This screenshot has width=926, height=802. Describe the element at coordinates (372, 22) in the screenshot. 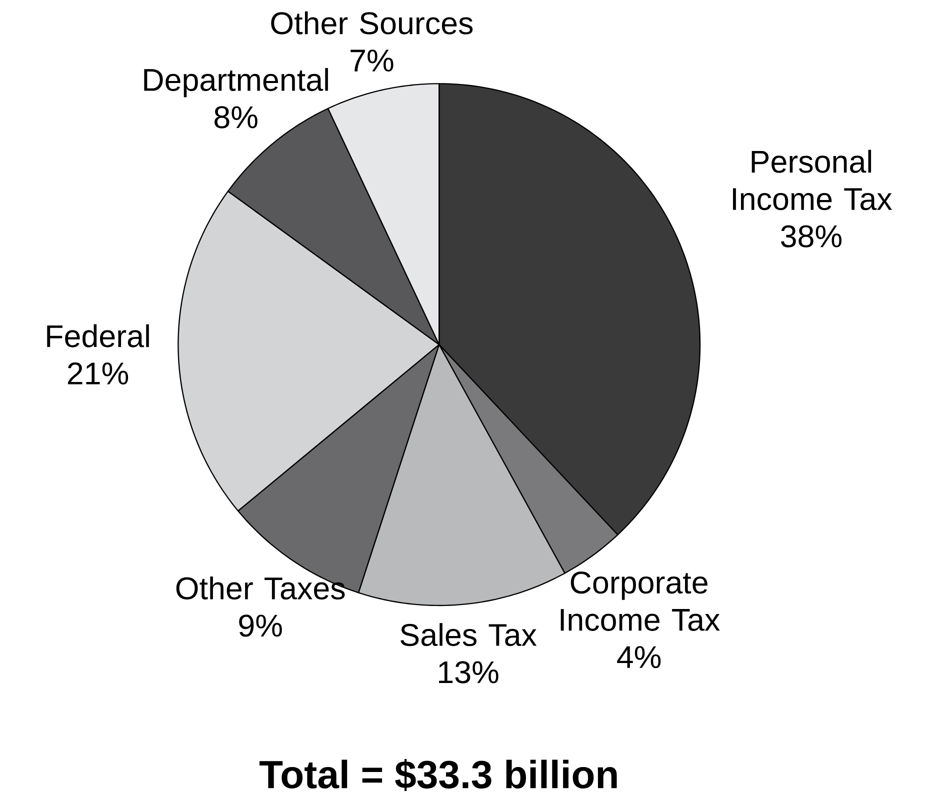

I see `slice-label: Other Sources` at that location.